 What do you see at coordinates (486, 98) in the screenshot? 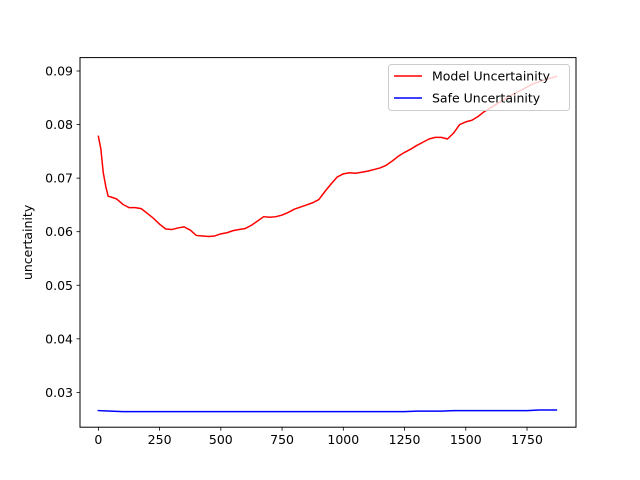
I see `legend-label-1: Safe Uncertainity` at bounding box center [486, 98].